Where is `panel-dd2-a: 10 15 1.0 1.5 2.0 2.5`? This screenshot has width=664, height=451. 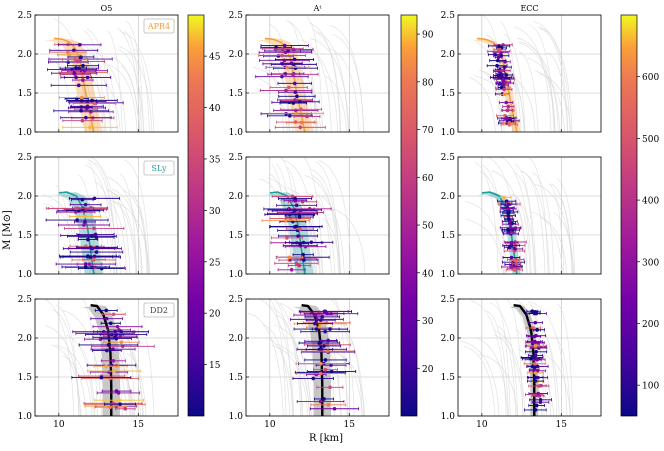
panel-dd2-a: 10 15 1.0 1.5 2.0 2.5 is located at coordinates (309, 362).